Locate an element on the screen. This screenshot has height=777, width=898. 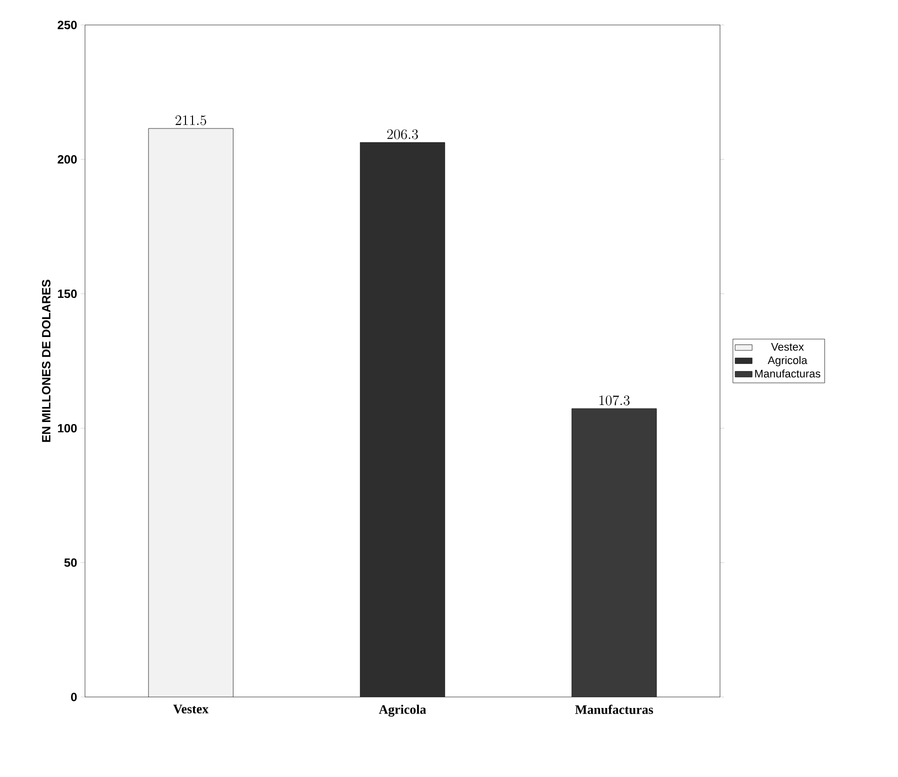
x-tick-label: Manufacturas is located at coordinates (614, 709).